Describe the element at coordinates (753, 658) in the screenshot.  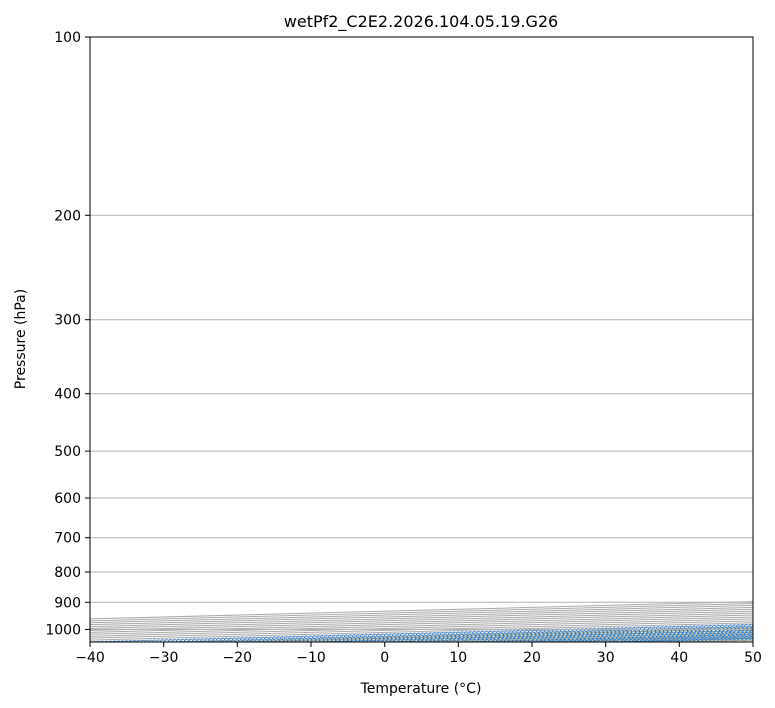
I see `x-tick-label: 50` at that location.